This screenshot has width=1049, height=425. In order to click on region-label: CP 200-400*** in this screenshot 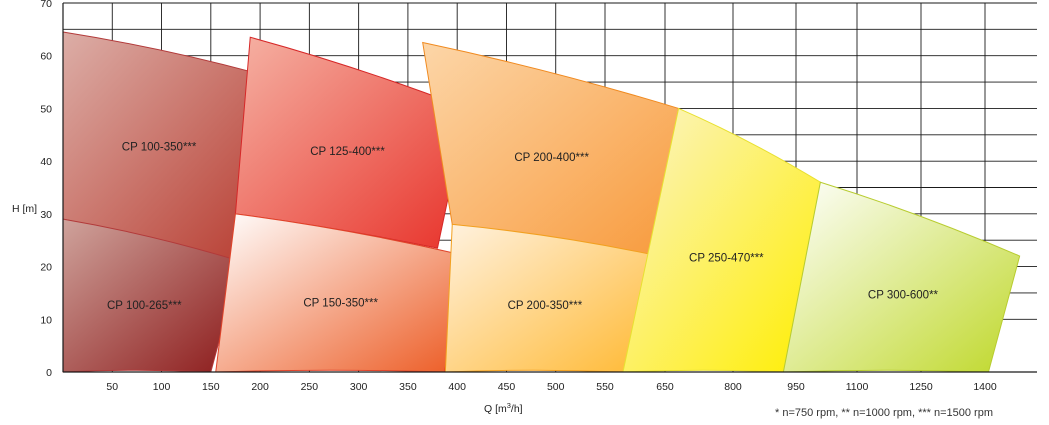, I will do `click(551, 158)`.